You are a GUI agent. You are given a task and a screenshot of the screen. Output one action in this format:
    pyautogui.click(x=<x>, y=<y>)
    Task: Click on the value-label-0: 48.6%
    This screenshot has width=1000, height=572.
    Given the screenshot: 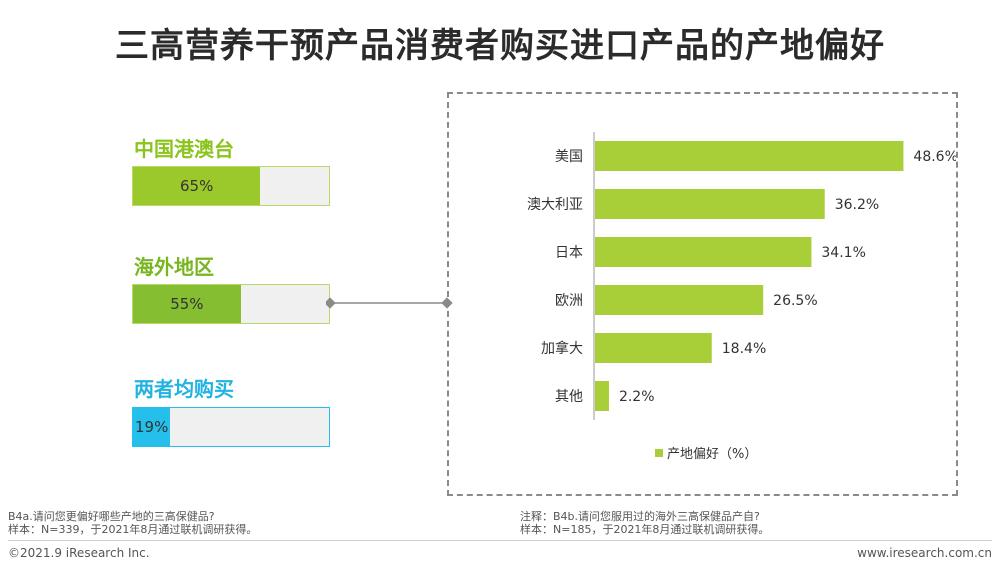 What is the action you would take?
    pyautogui.click(x=934, y=157)
    